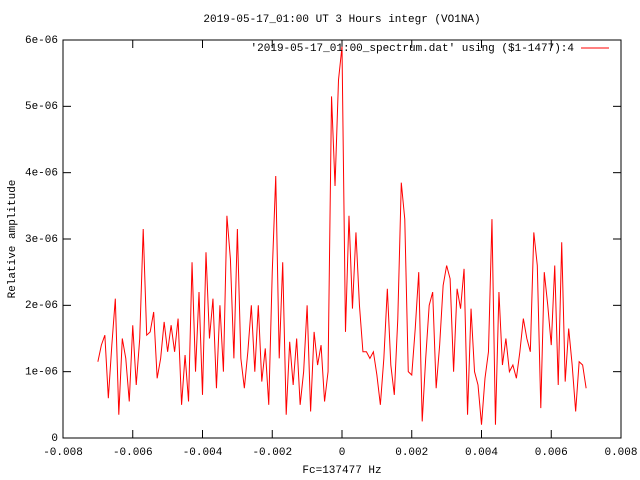 The width and height of the screenshot is (640, 480). What do you see at coordinates (41, 306) in the screenshot?
I see `y-tick-label: 2e-06` at bounding box center [41, 306].